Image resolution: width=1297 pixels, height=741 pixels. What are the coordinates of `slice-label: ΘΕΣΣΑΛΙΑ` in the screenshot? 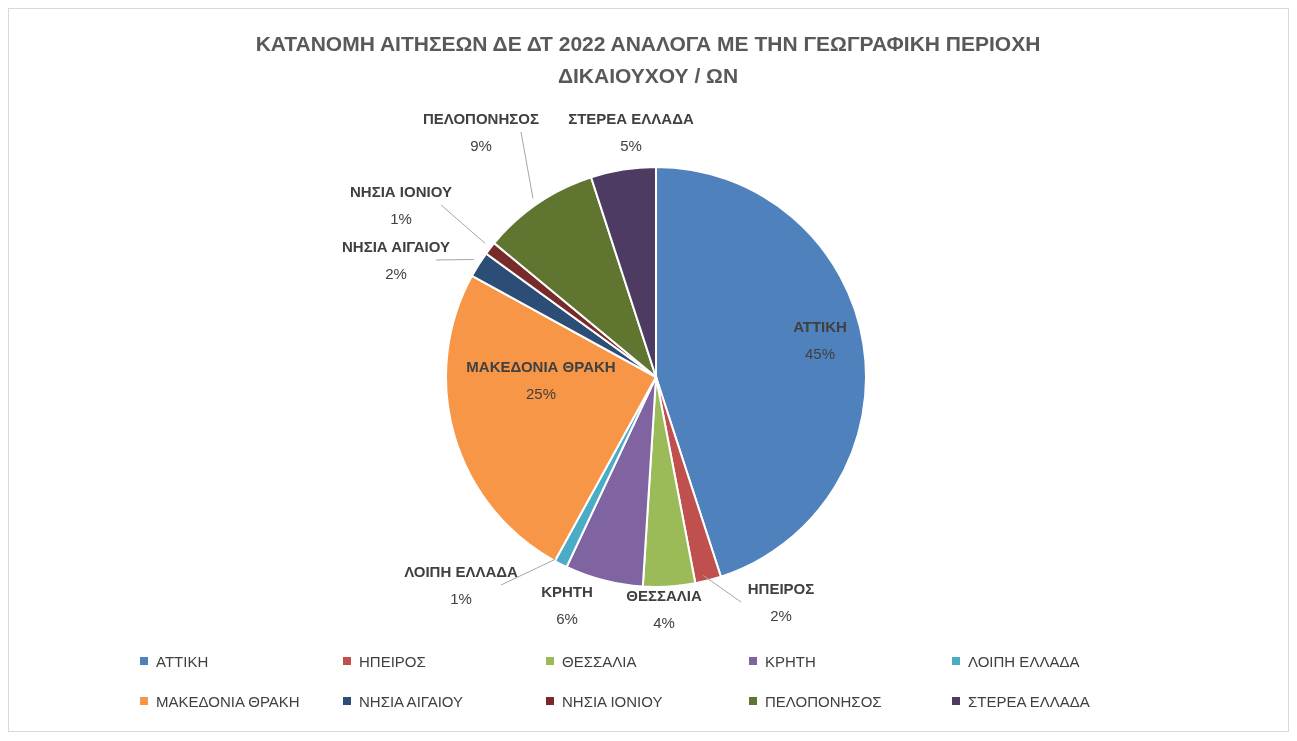 It's located at (664, 595).